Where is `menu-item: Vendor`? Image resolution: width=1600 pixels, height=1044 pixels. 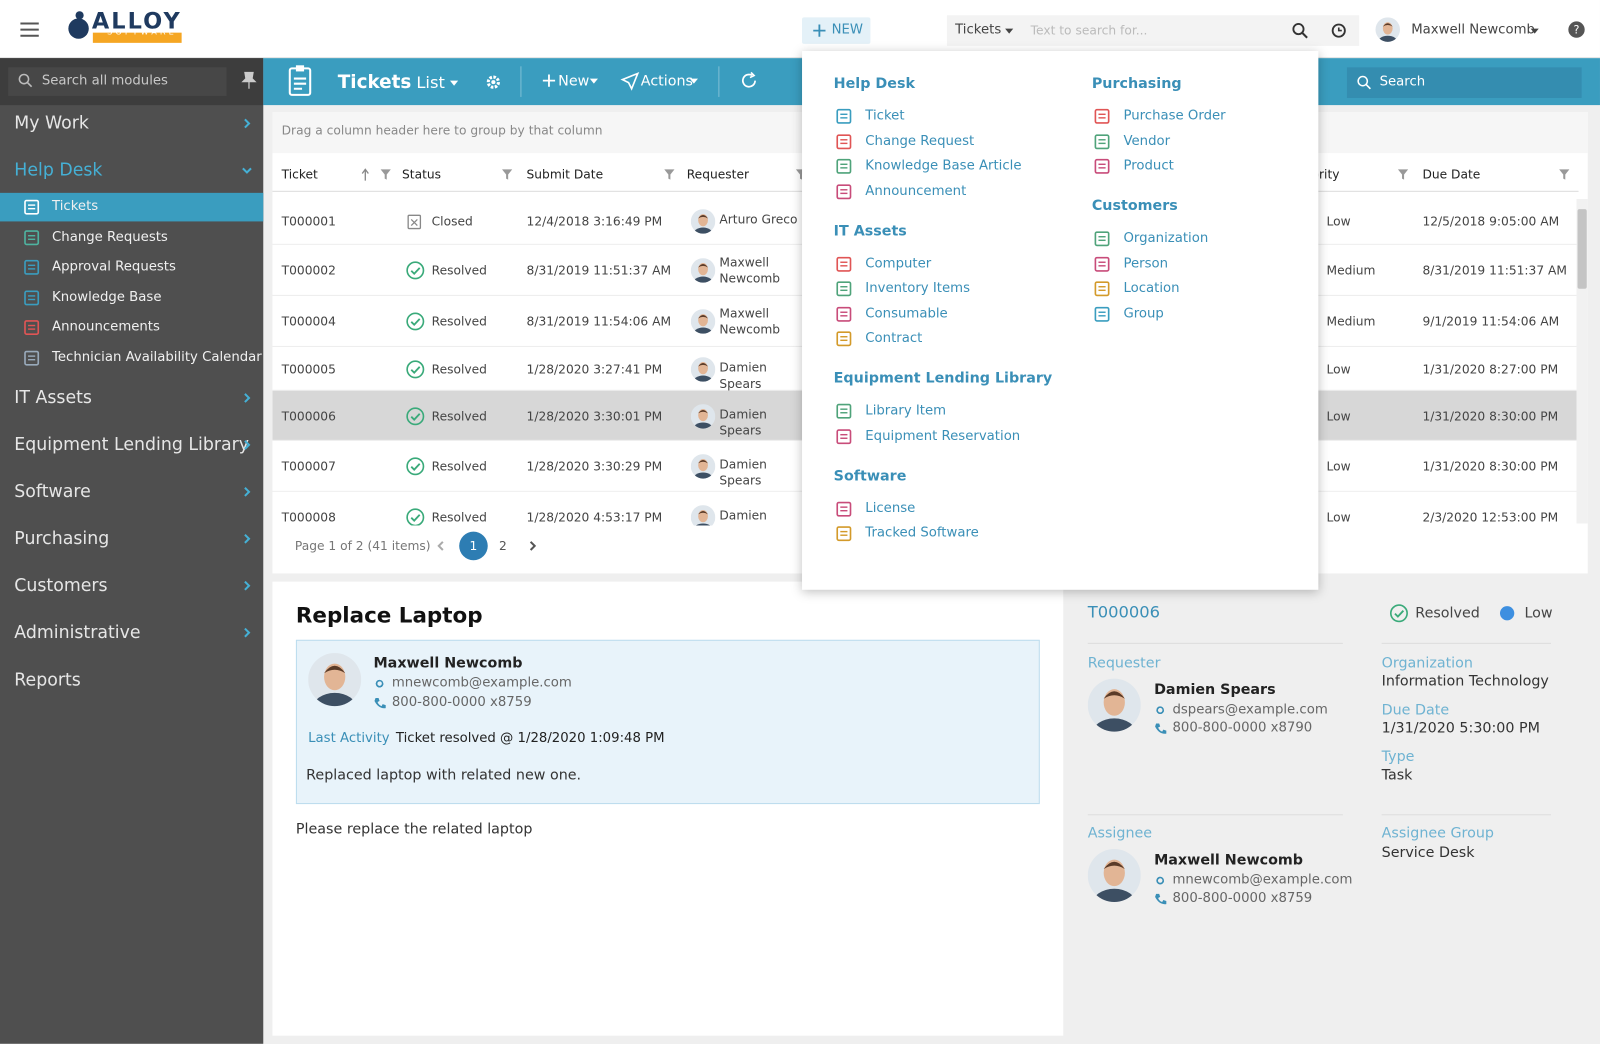 menu-item: Vendor is located at coordinates (1147, 141).